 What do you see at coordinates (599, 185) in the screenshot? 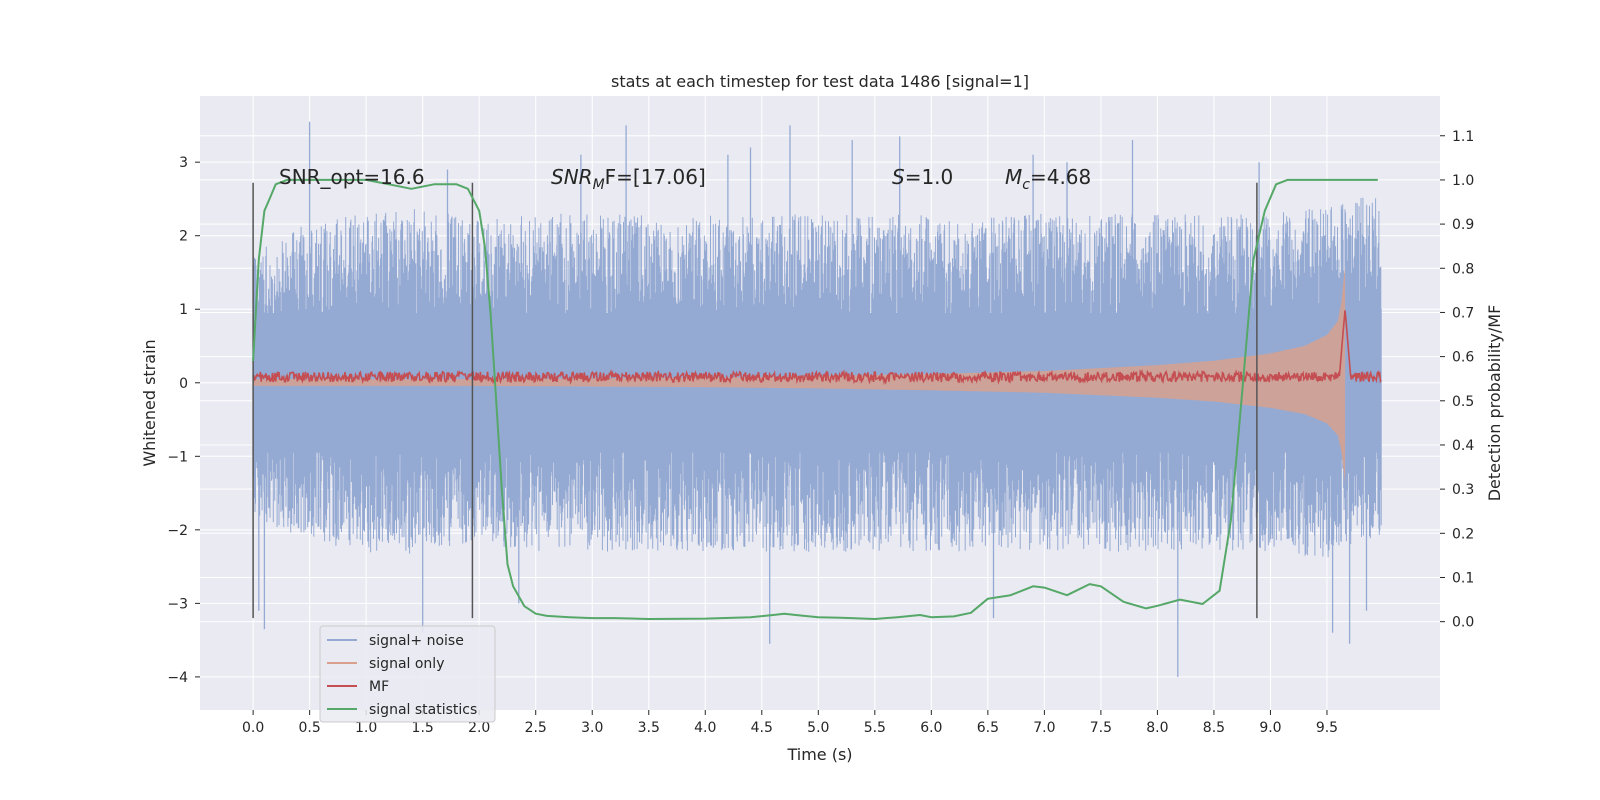
I see `annotation-snr-mf-sub: M` at bounding box center [599, 185].